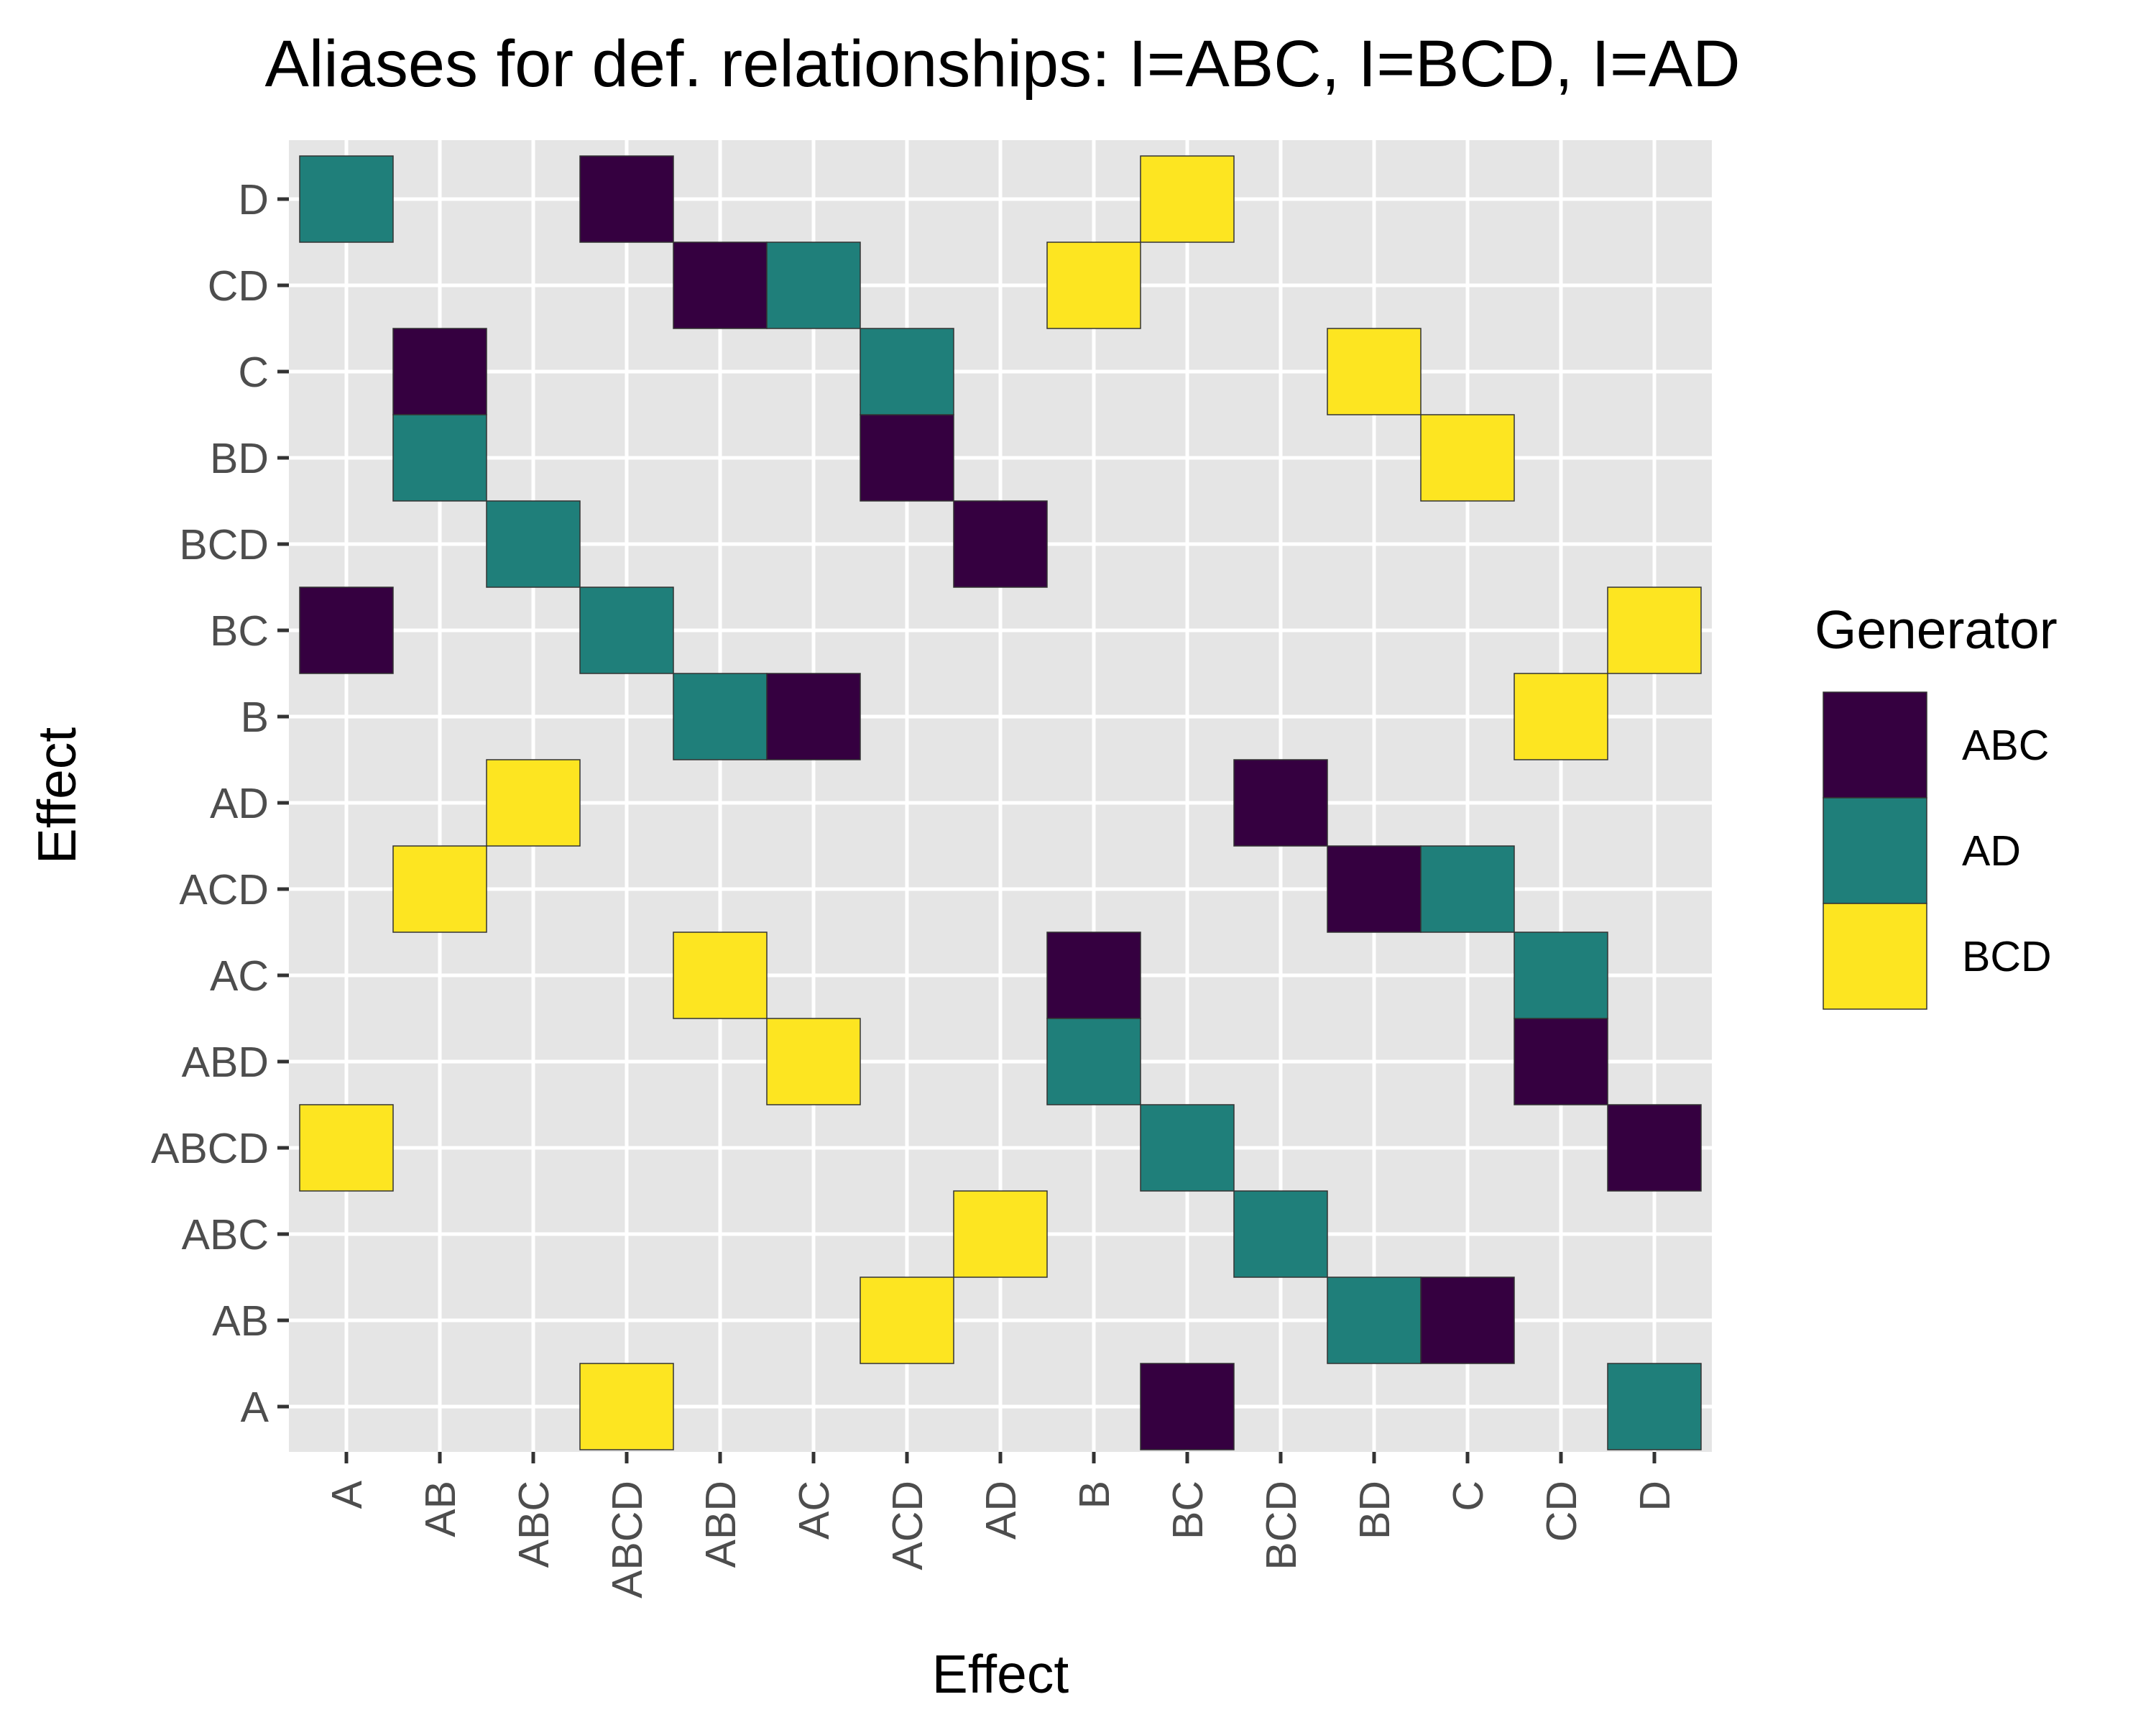 This screenshot has height=1725, width=2156. I want to click on cell-BCD-ABC, so click(1280, 1234).